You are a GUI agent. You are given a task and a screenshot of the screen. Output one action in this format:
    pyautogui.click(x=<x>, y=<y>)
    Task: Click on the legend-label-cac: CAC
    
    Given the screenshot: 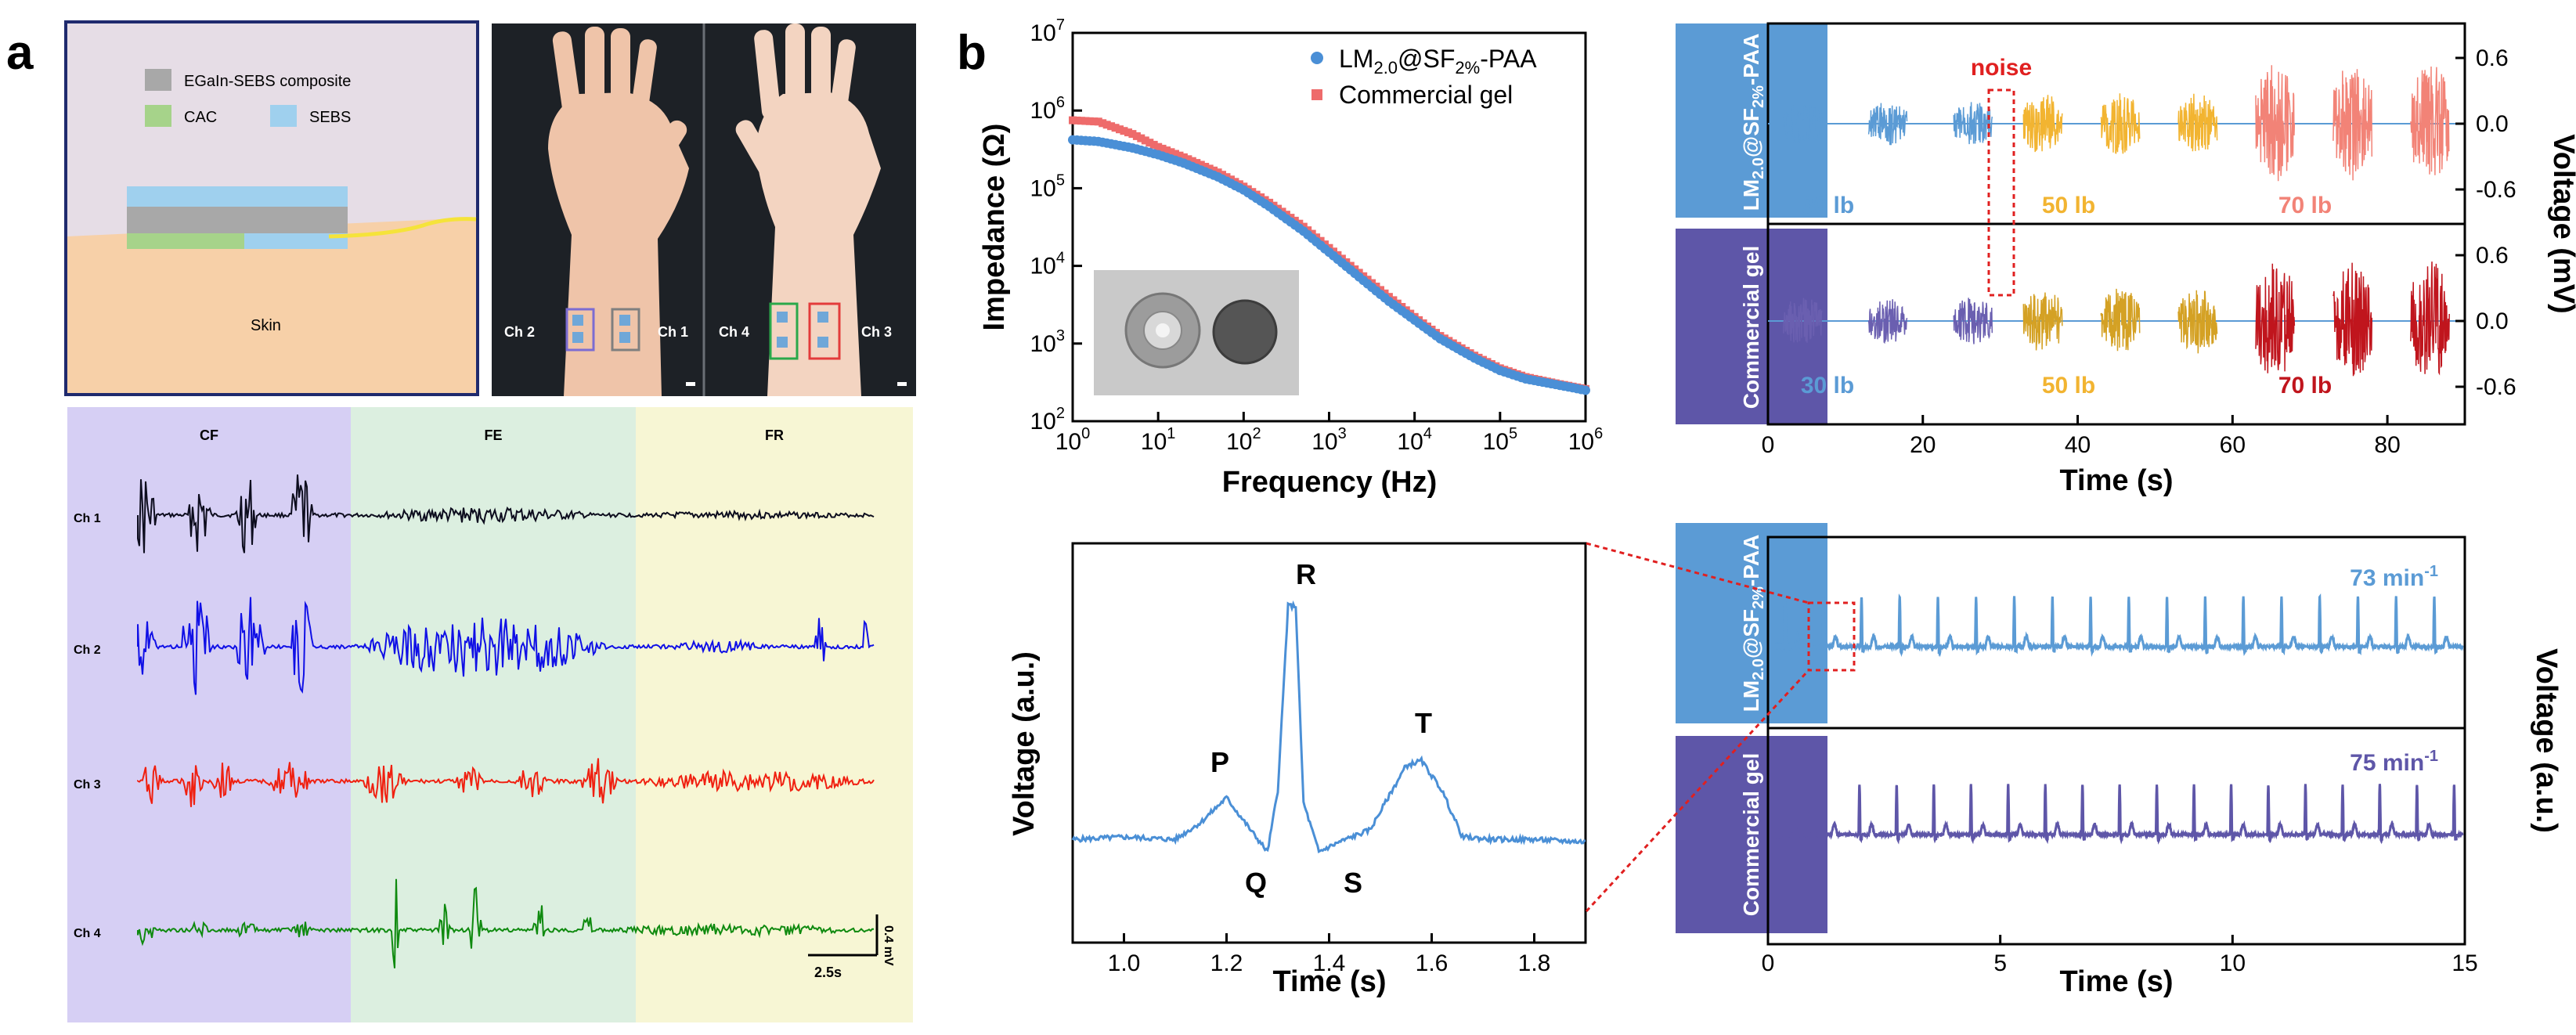 What is the action you would take?
    pyautogui.click(x=200, y=117)
    